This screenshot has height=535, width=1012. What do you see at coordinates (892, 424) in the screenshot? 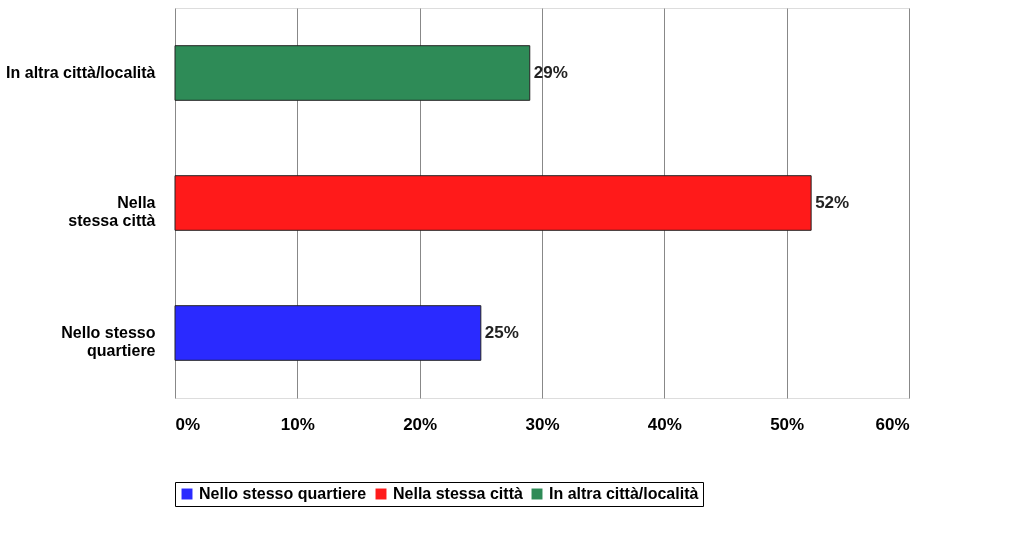
I see `x-tick-label: 60%` at bounding box center [892, 424].